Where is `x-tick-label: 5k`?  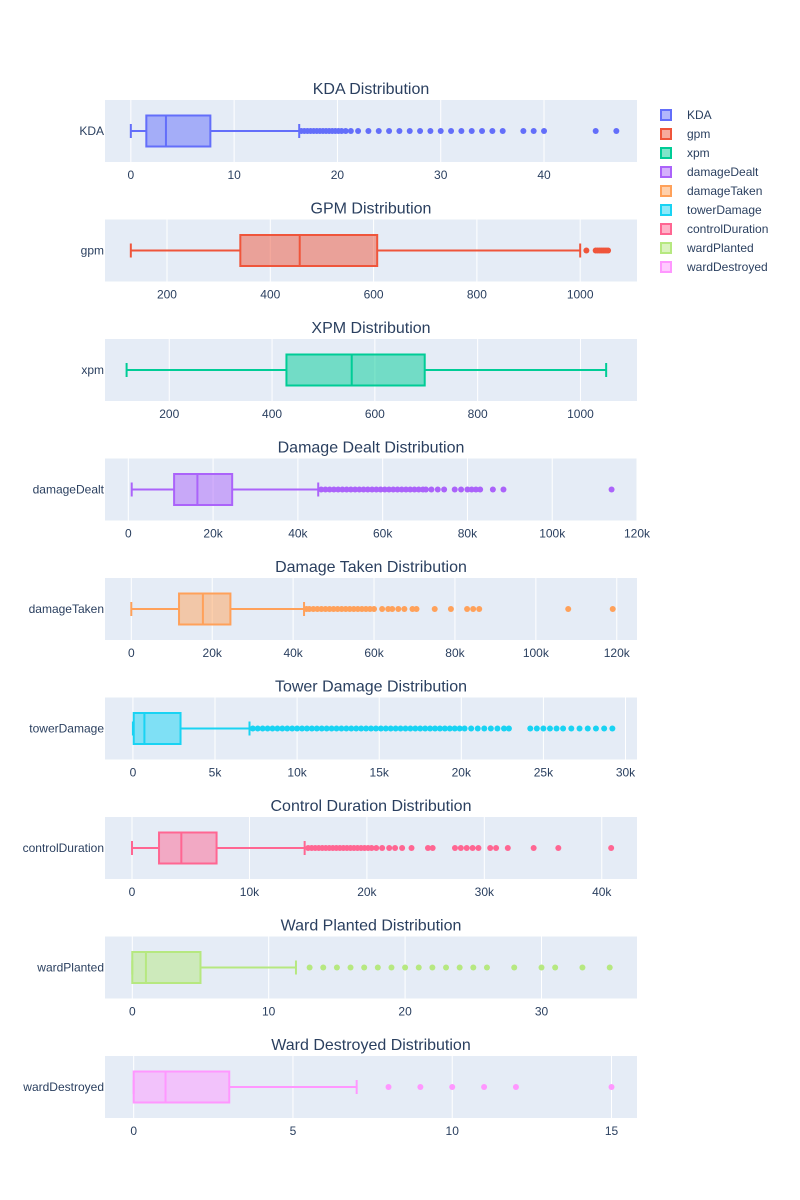
x-tick-label: 5k is located at coordinates (216, 773).